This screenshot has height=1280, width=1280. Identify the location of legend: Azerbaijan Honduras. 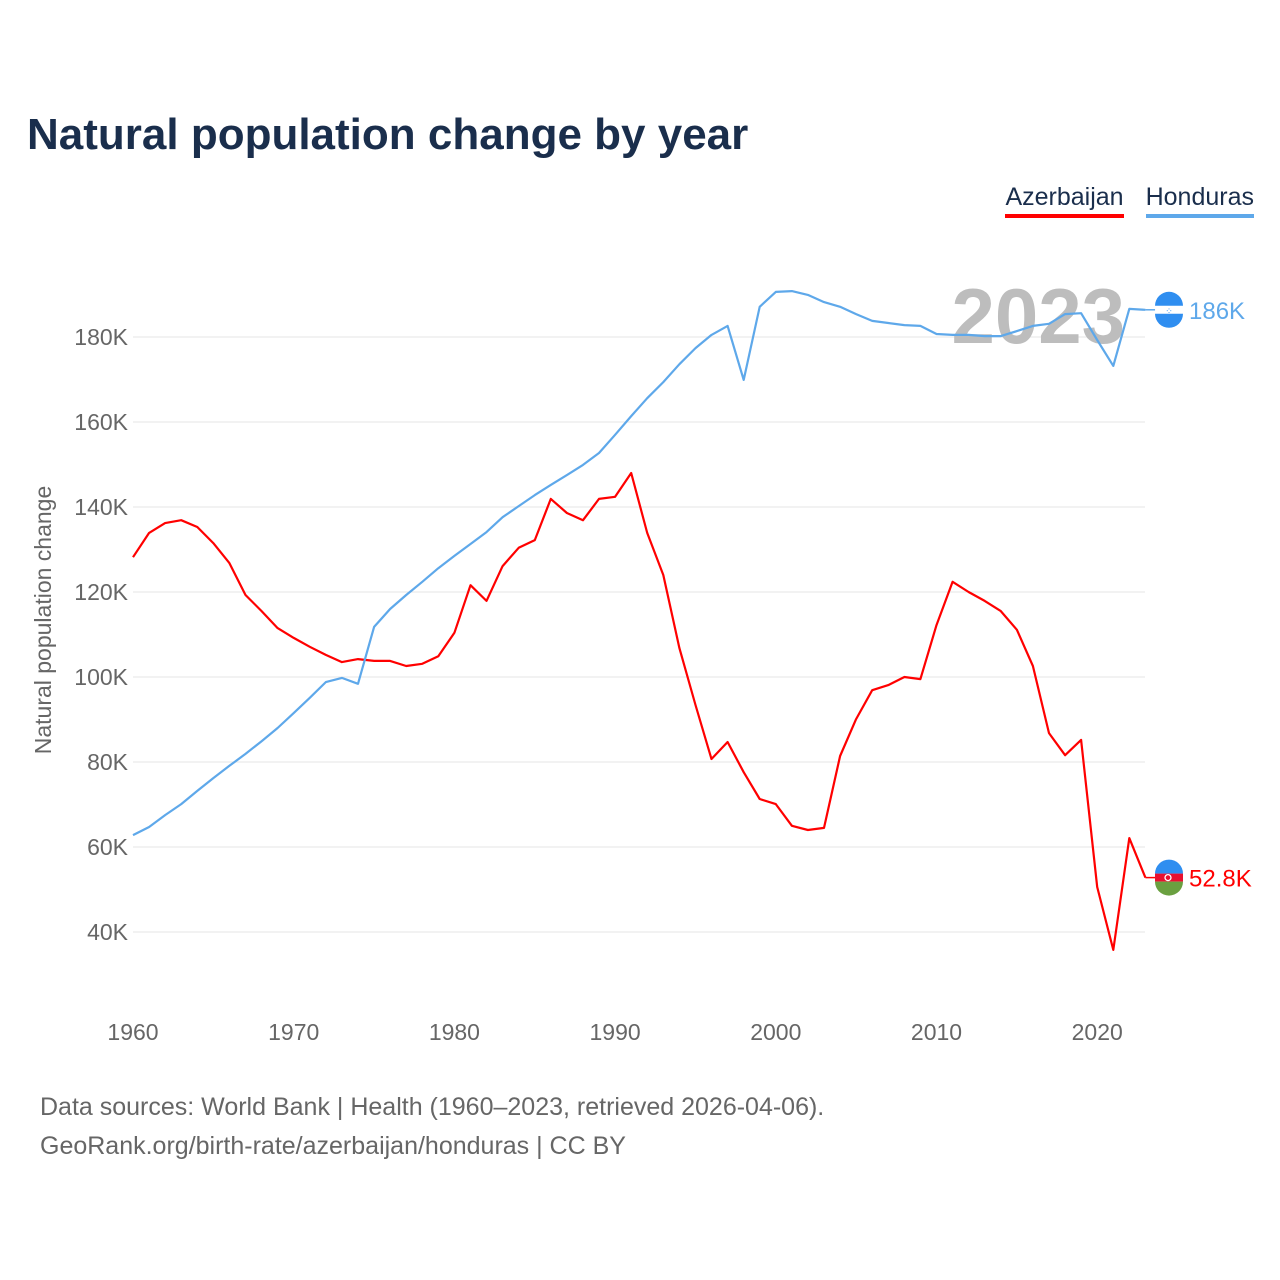
(1129, 200).